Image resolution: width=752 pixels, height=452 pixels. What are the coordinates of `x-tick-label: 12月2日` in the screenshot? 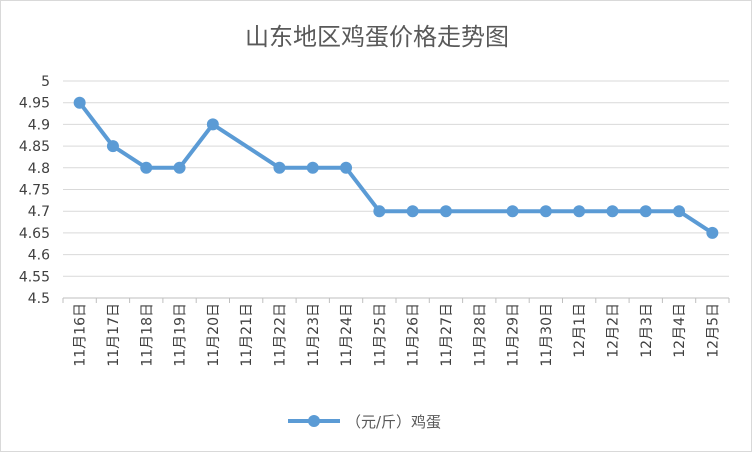 It's located at (613, 330).